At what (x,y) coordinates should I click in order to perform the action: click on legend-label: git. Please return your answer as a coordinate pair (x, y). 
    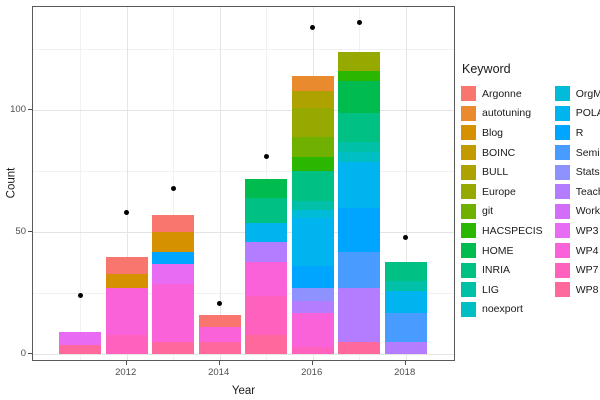
    Looking at the image, I should click on (488, 211).